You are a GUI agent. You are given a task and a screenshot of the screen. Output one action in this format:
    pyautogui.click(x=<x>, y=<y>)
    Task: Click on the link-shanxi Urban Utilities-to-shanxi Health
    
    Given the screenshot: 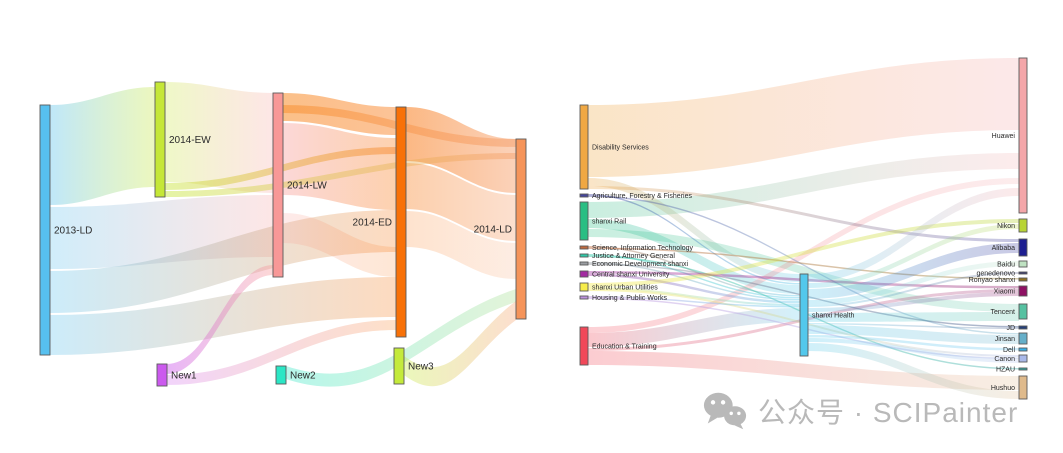 What is the action you would take?
    pyautogui.click(x=694, y=296)
    